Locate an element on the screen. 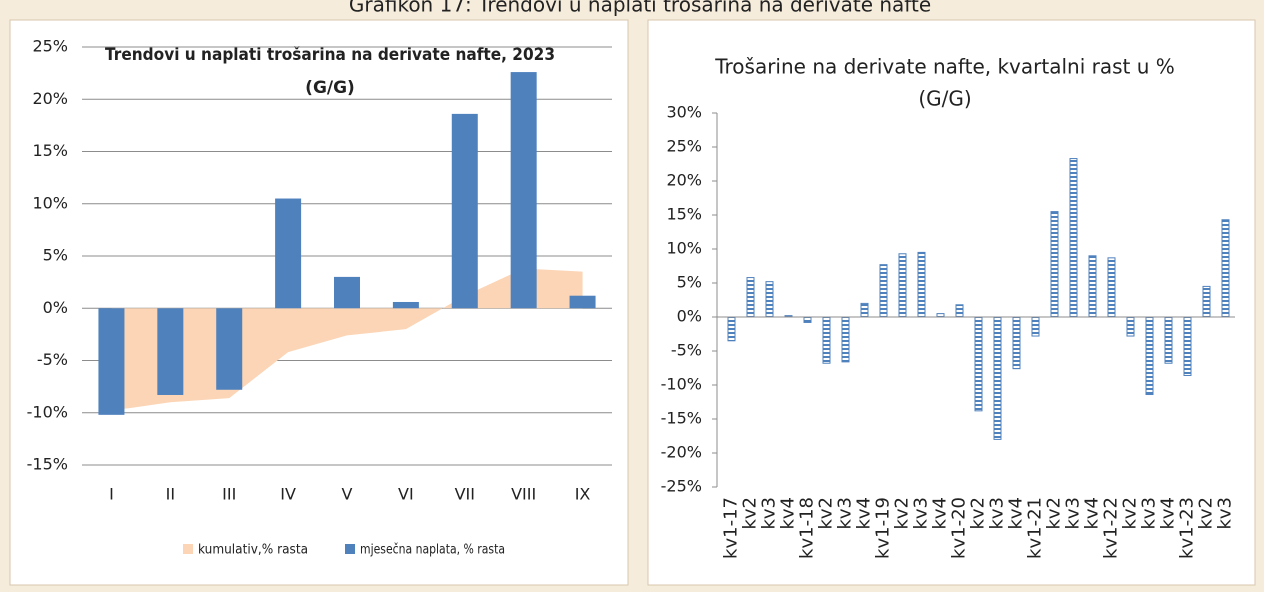 The image size is (1264, 592). y-tick-label: 30% is located at coordinates (684, 112).